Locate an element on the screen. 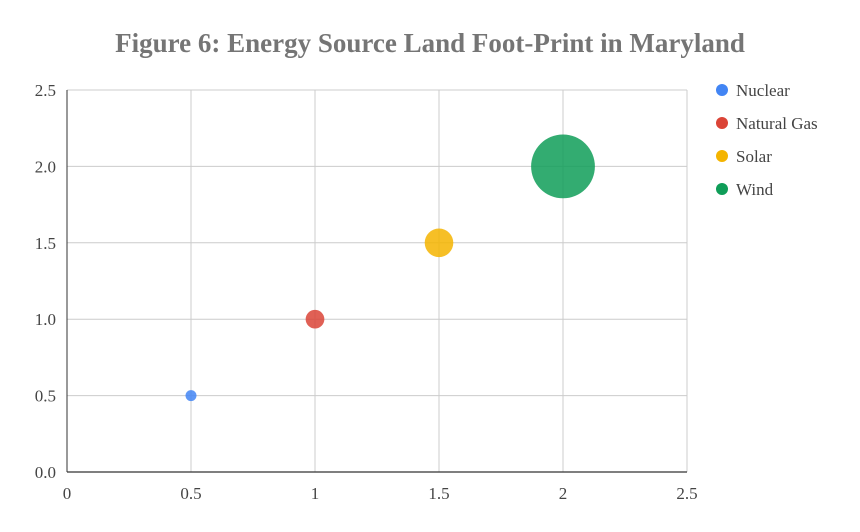 This screenshot has width=860, height=532. legend-item-solar: Solar is located at coordinates (744, 156).